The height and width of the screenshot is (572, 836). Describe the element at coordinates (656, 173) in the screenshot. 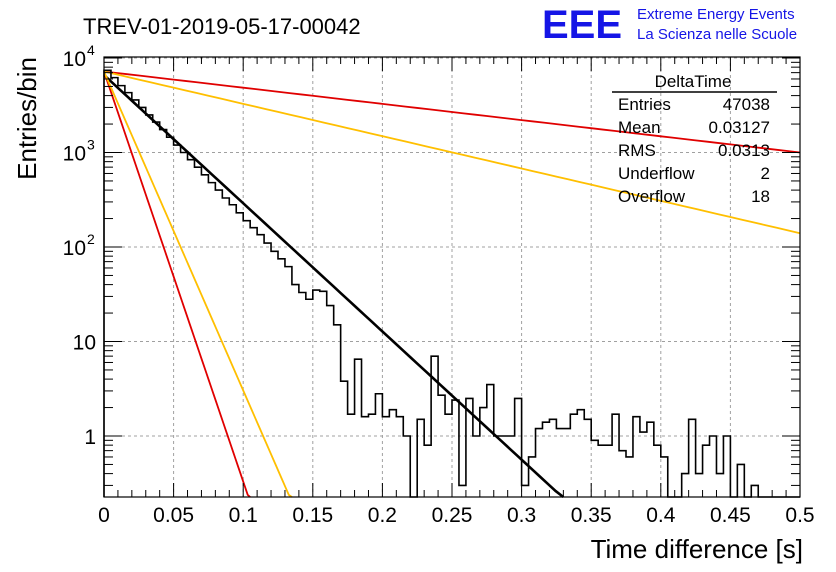

I see `stats-label: Underflow` at that location.